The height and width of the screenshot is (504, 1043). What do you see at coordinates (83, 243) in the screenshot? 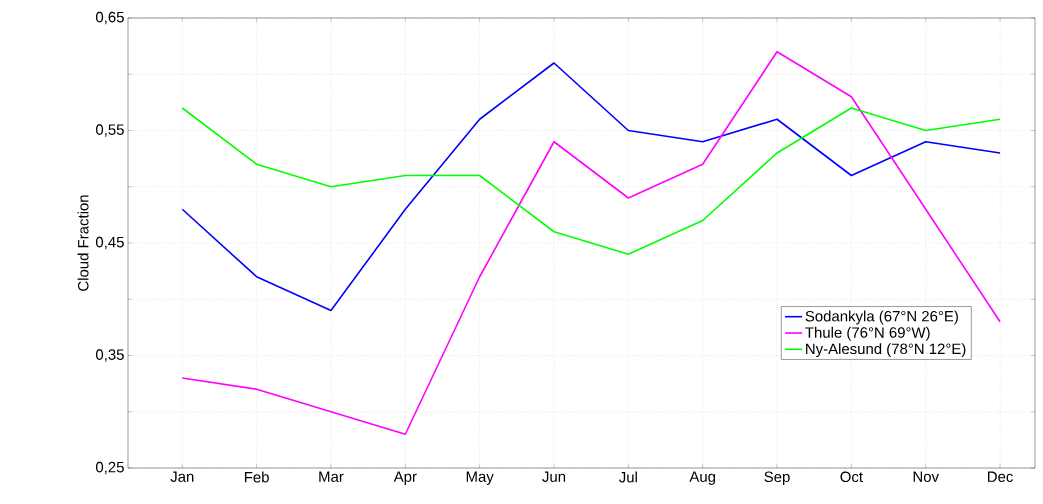
I see `y-axis-title: Cloud Fraction` at bounding box center [83, 243].